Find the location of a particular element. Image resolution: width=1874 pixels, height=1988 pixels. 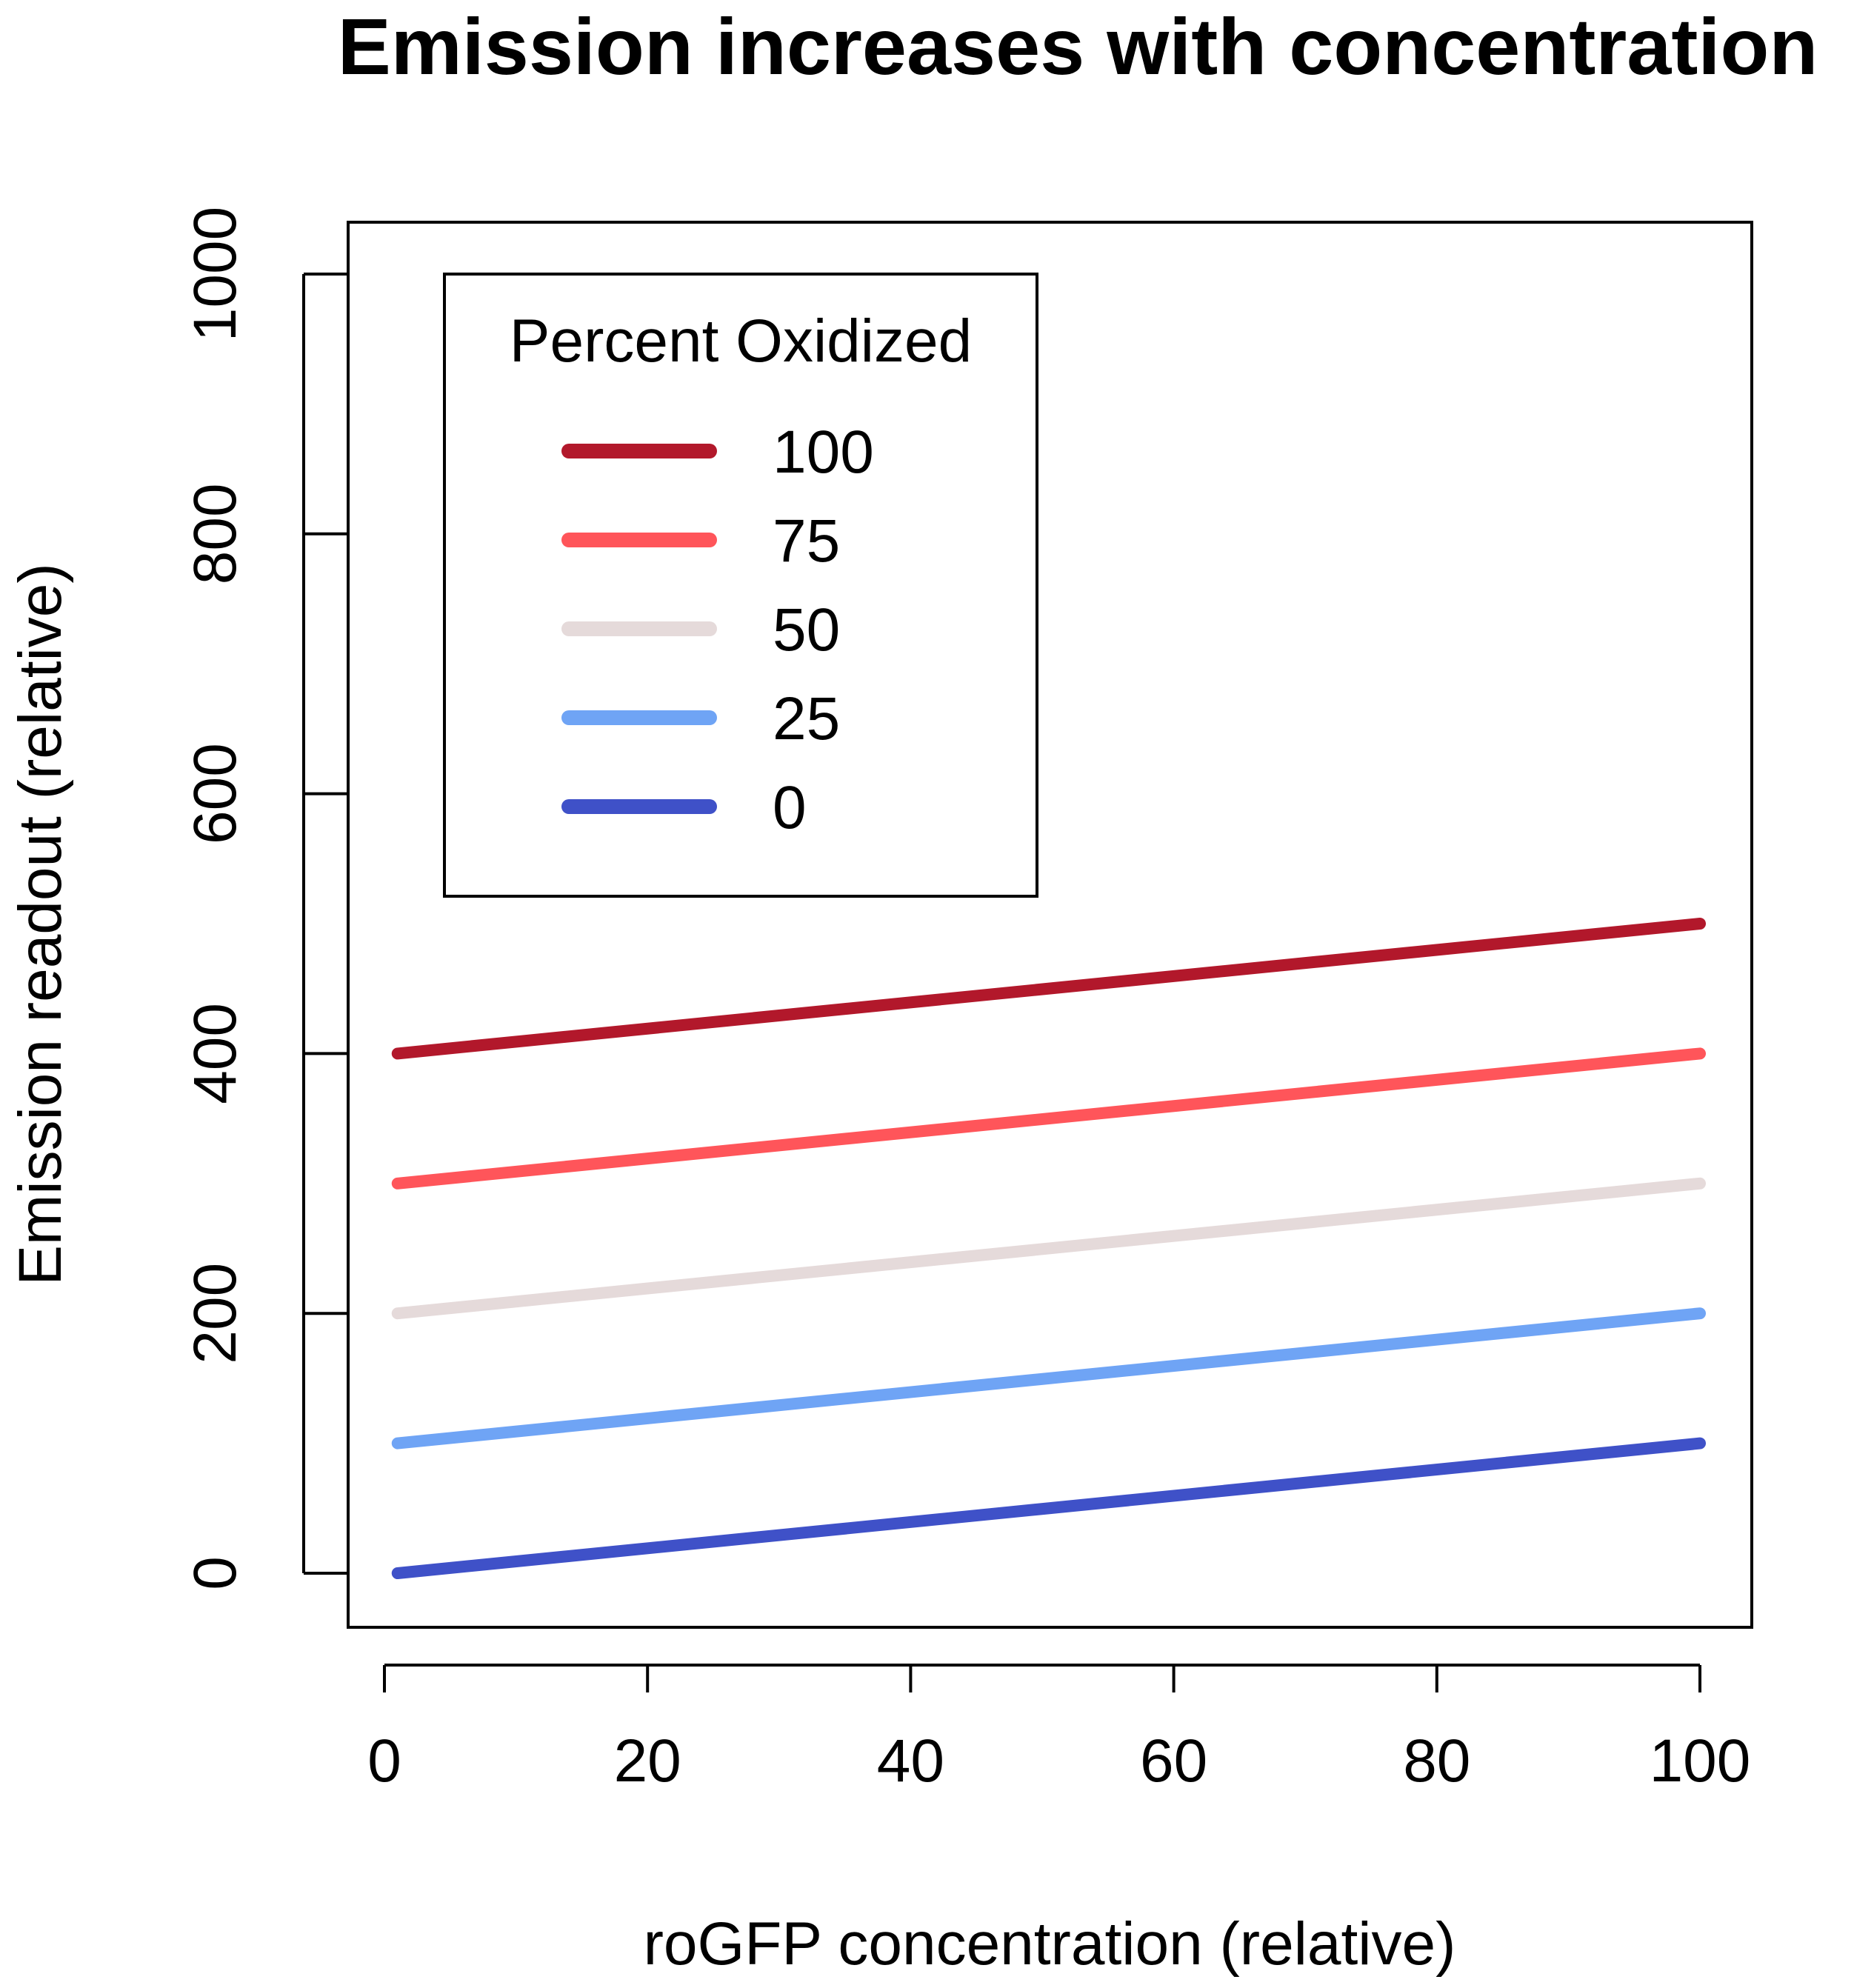

legend-title: Percent Oxidized is located at coordinates (741, 341).